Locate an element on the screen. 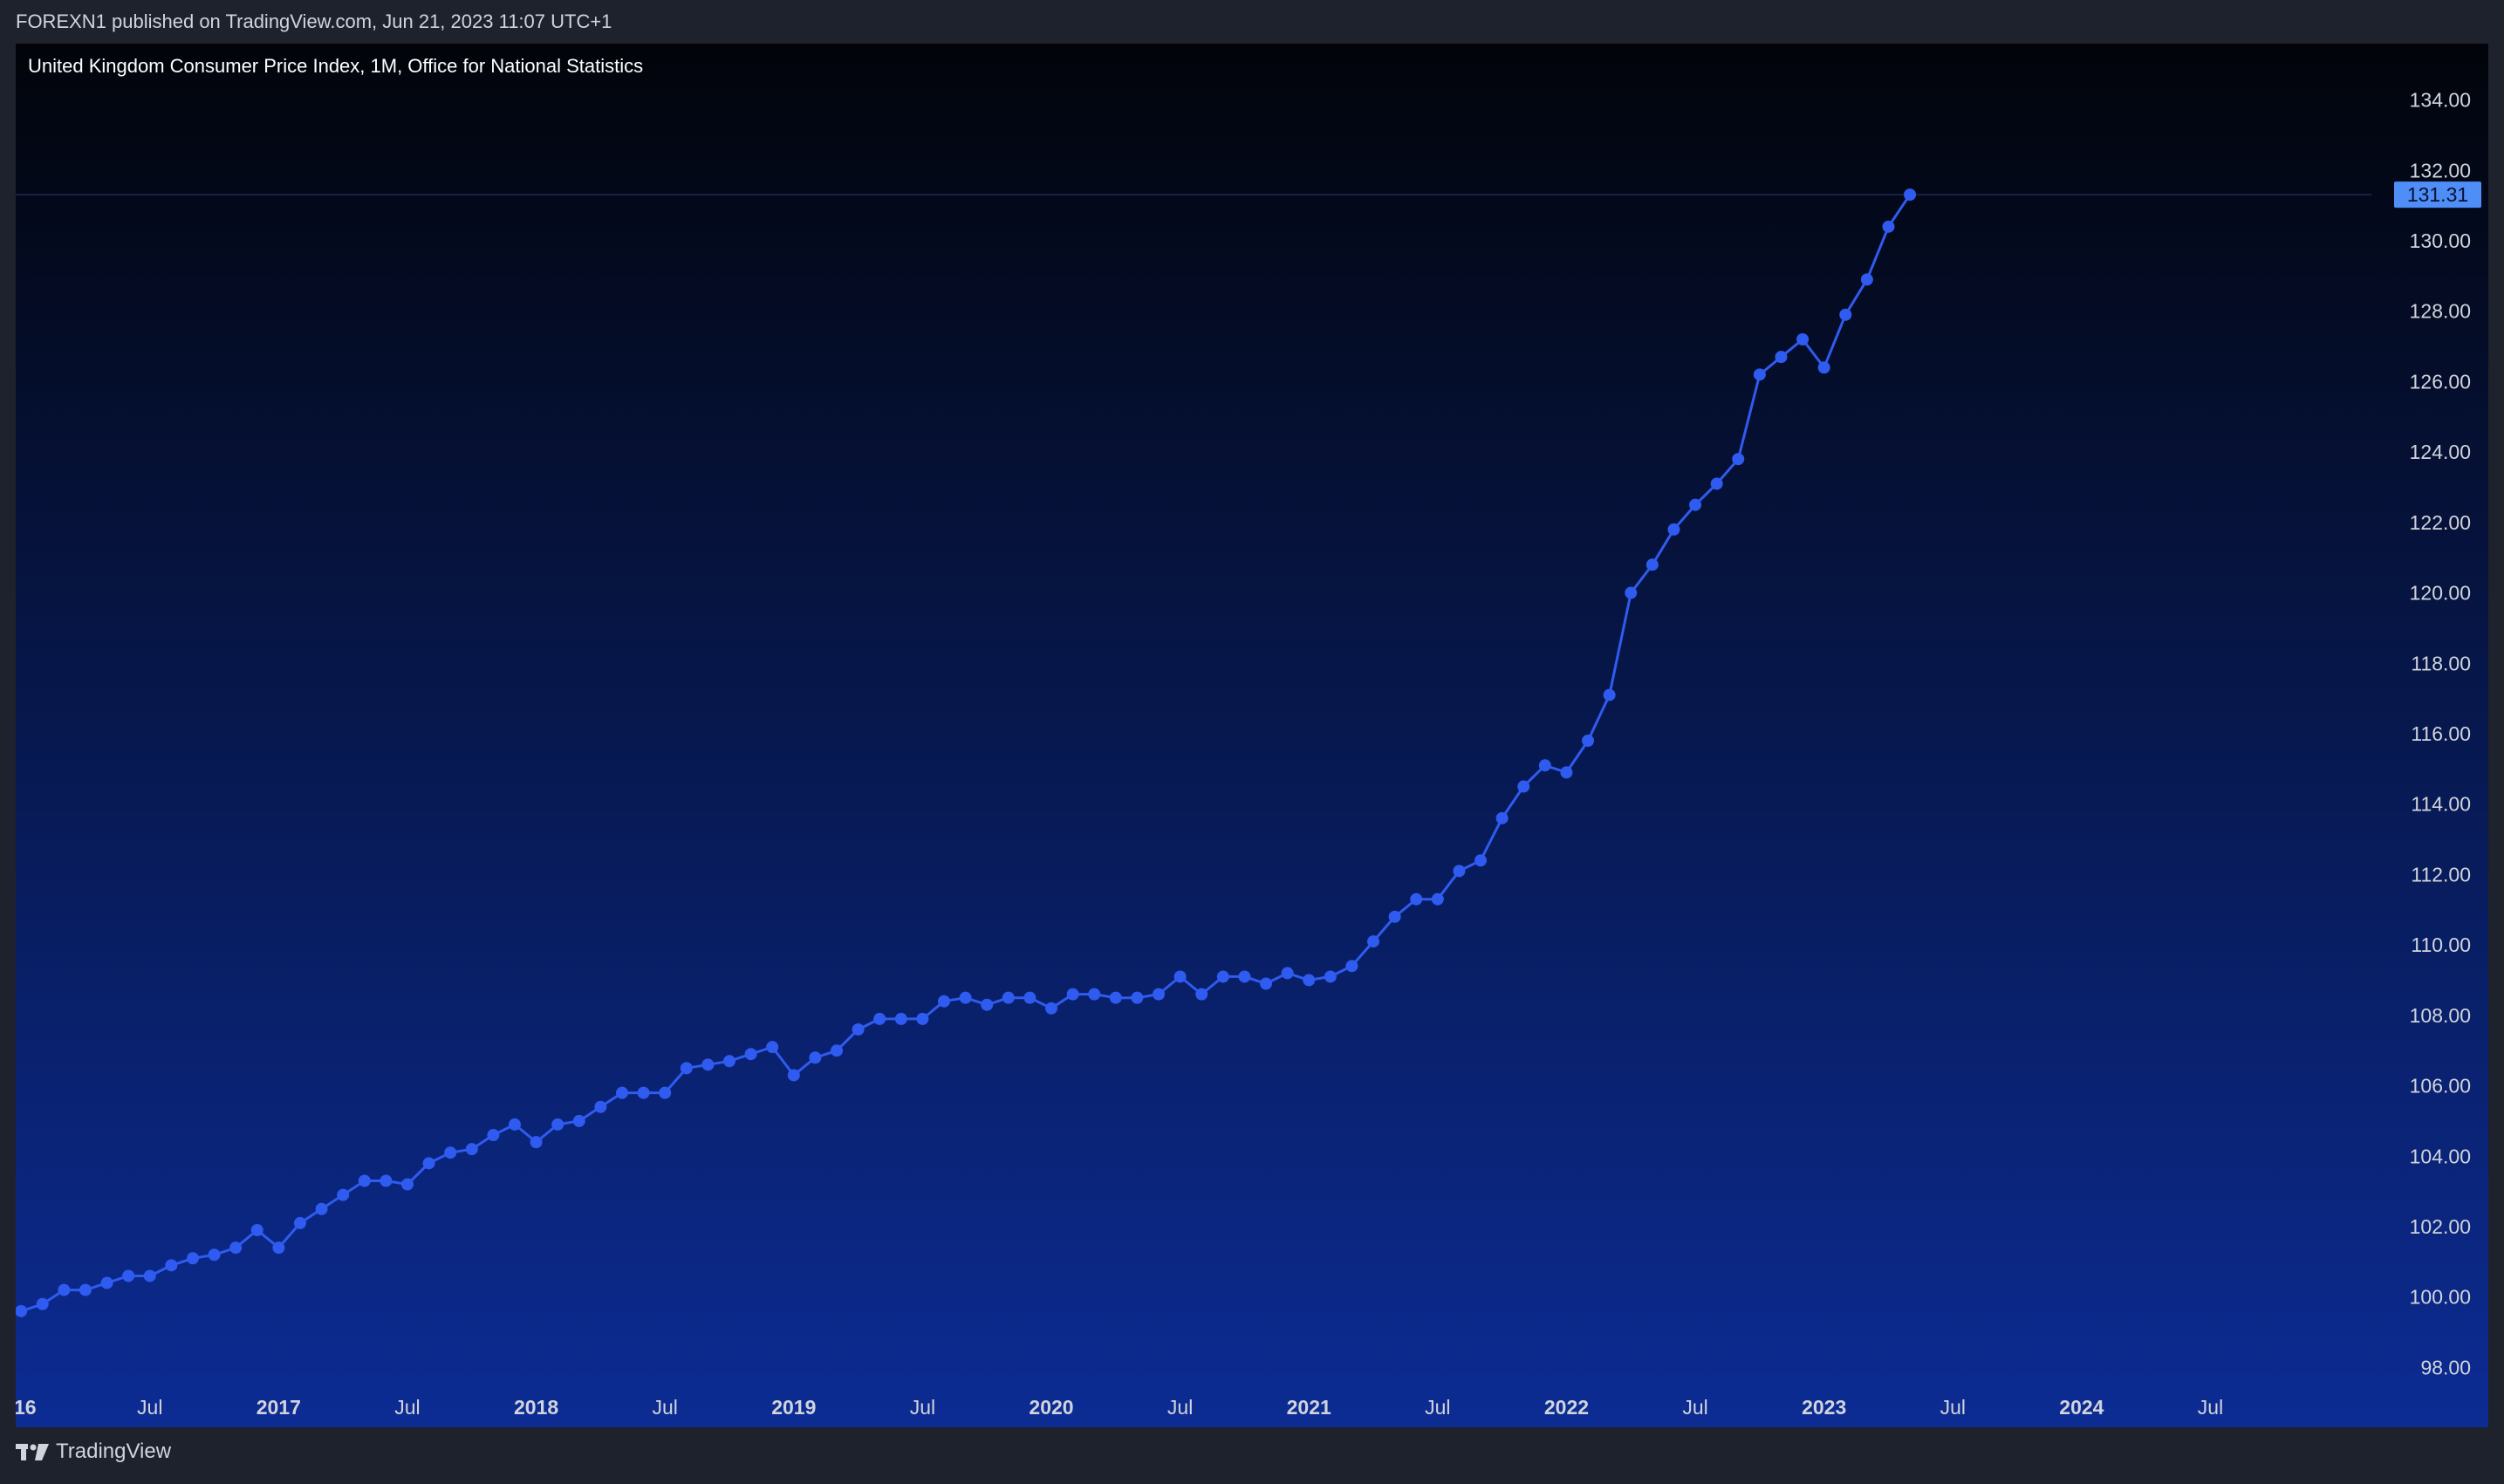 The image size is (2504, 1484). y-tick-label: 118.00 is located at coordinates (2441, 663).